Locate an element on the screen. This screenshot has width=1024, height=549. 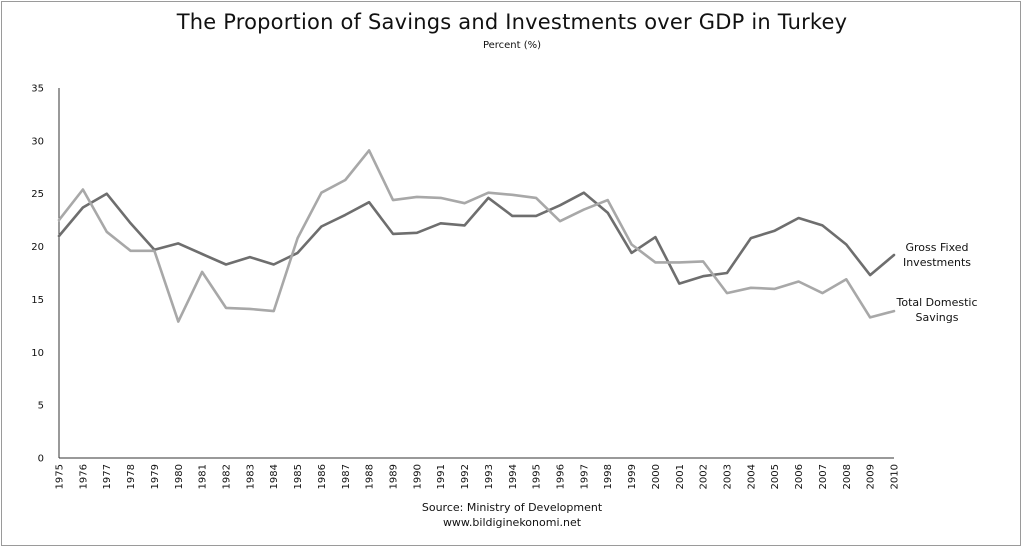
x-tick-label: 2001 is located at coordinates (680, 476).